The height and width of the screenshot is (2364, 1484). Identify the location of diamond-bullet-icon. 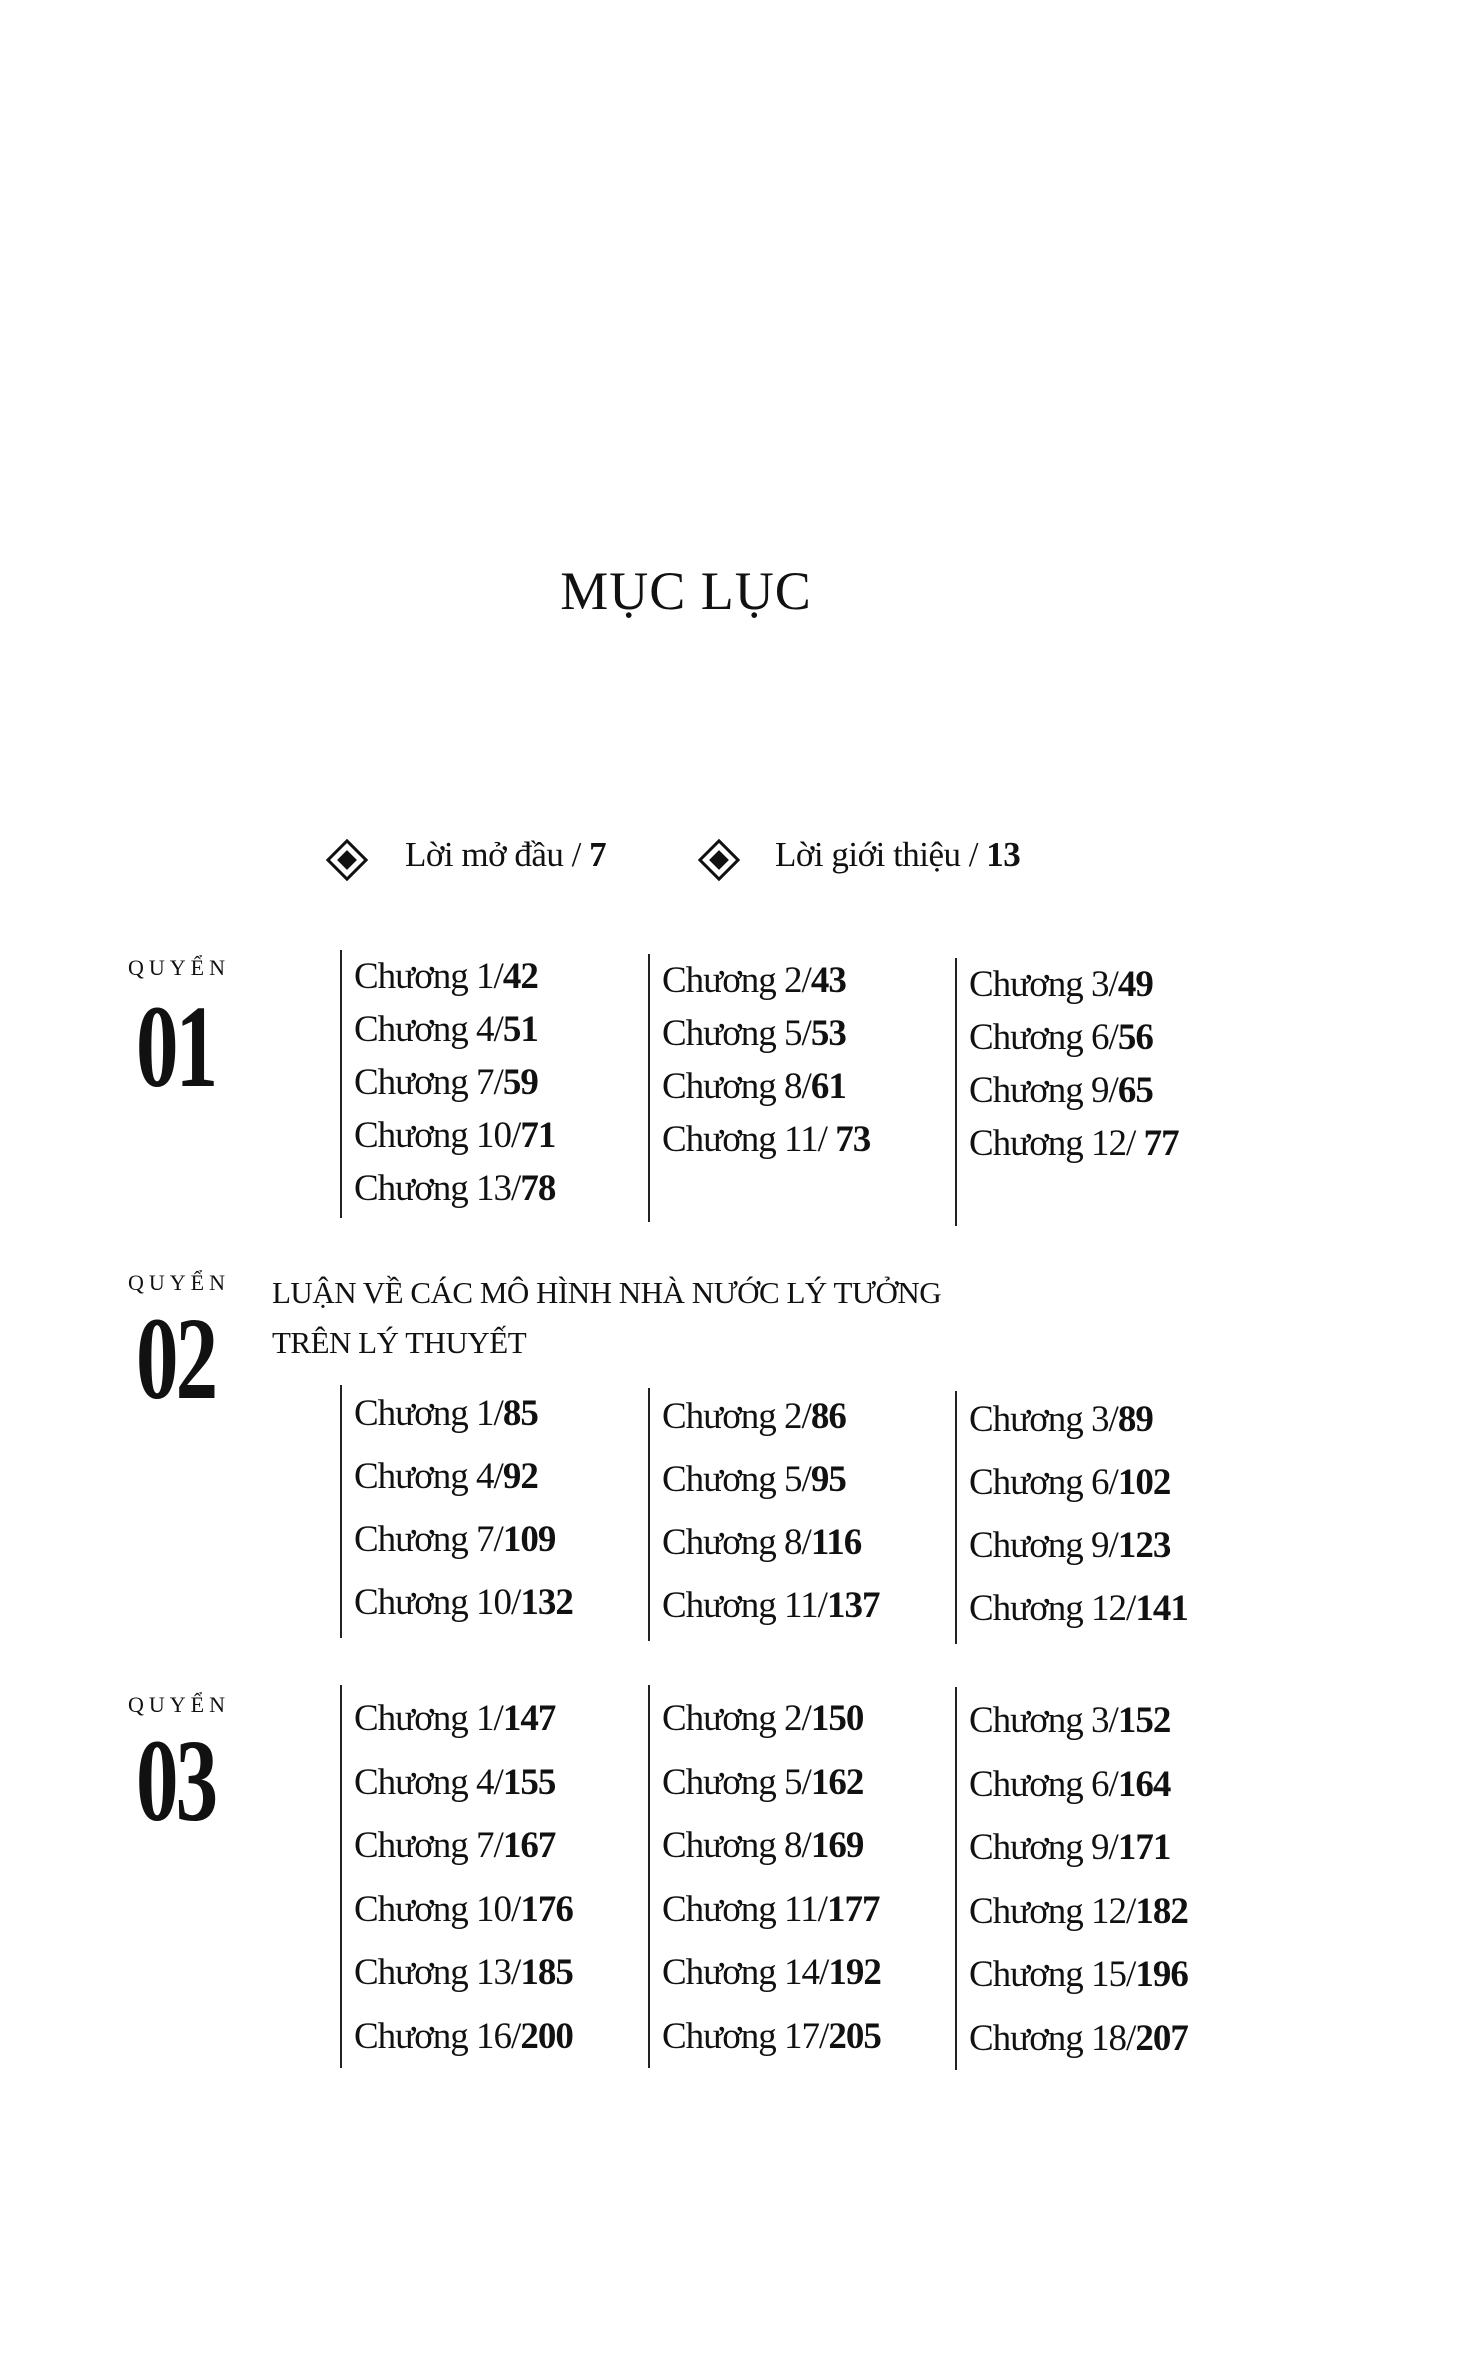
(719, 860).